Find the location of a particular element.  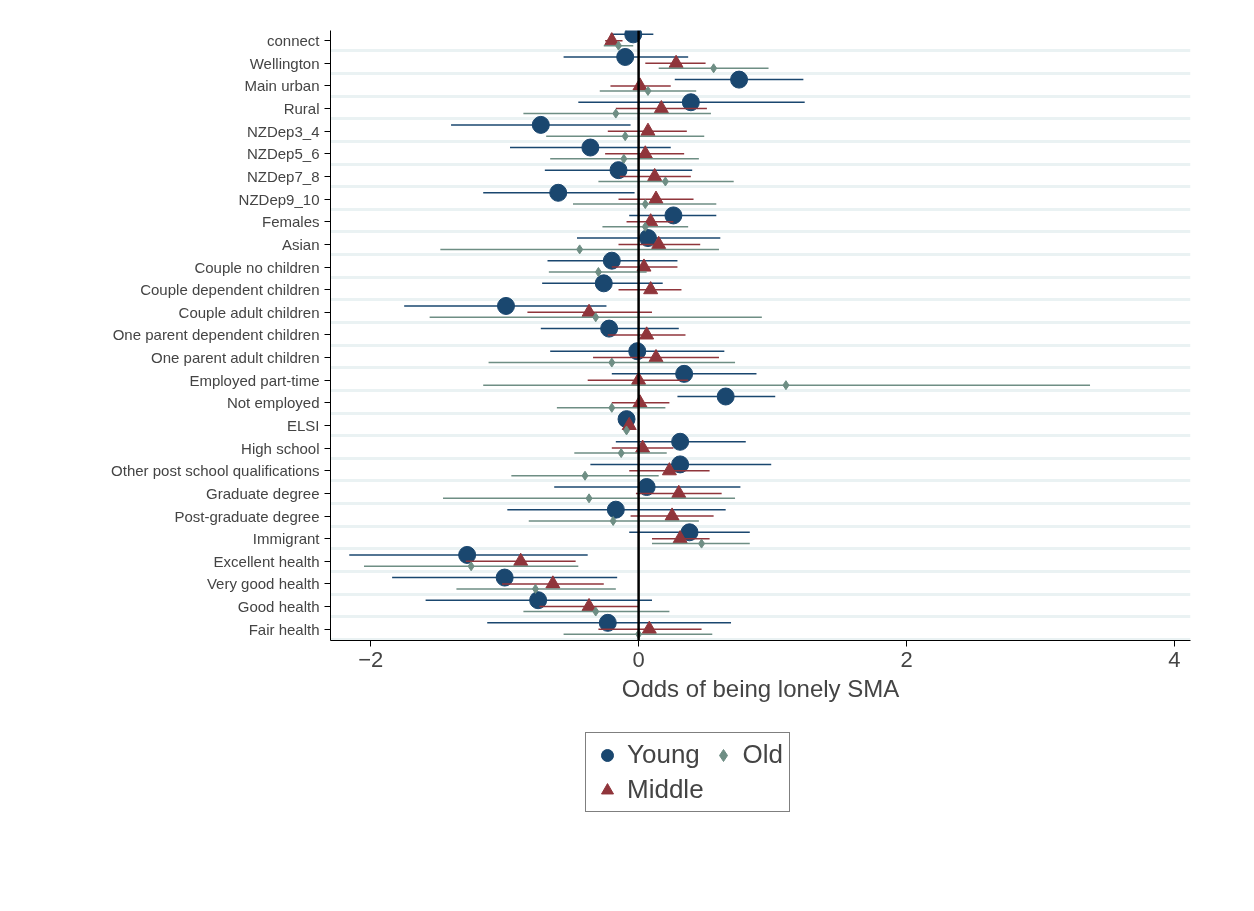

y-tick-label: NZDep3_4 is located at coordinates (283, 131).